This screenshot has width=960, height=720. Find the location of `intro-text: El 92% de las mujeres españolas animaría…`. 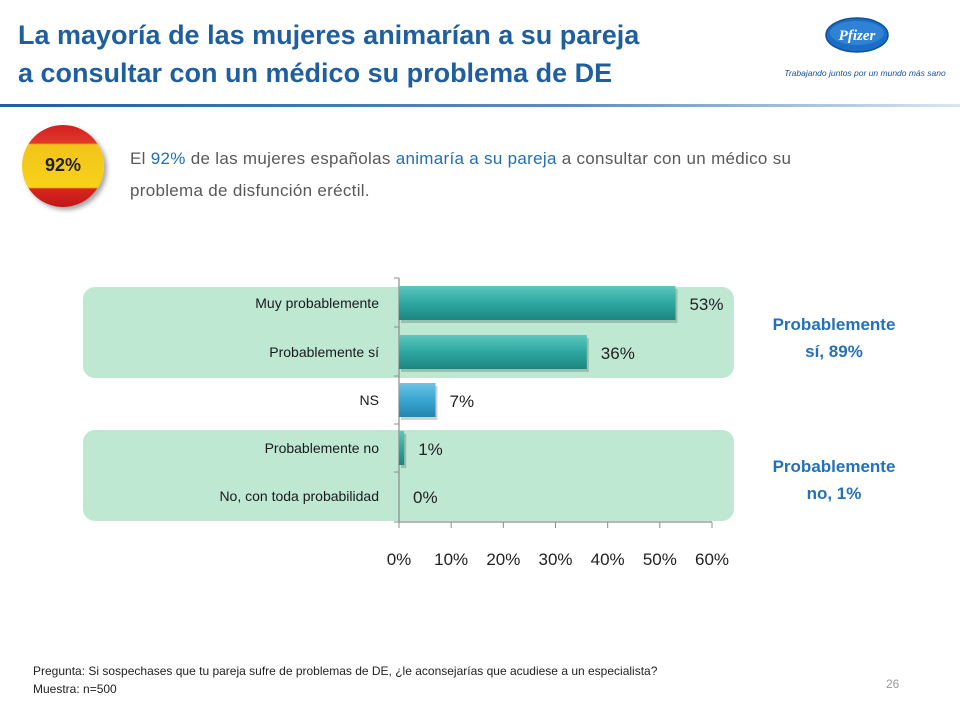

intro-text: El 92% de las mujeres españolas animaría… is located at coordinates (490, 175).